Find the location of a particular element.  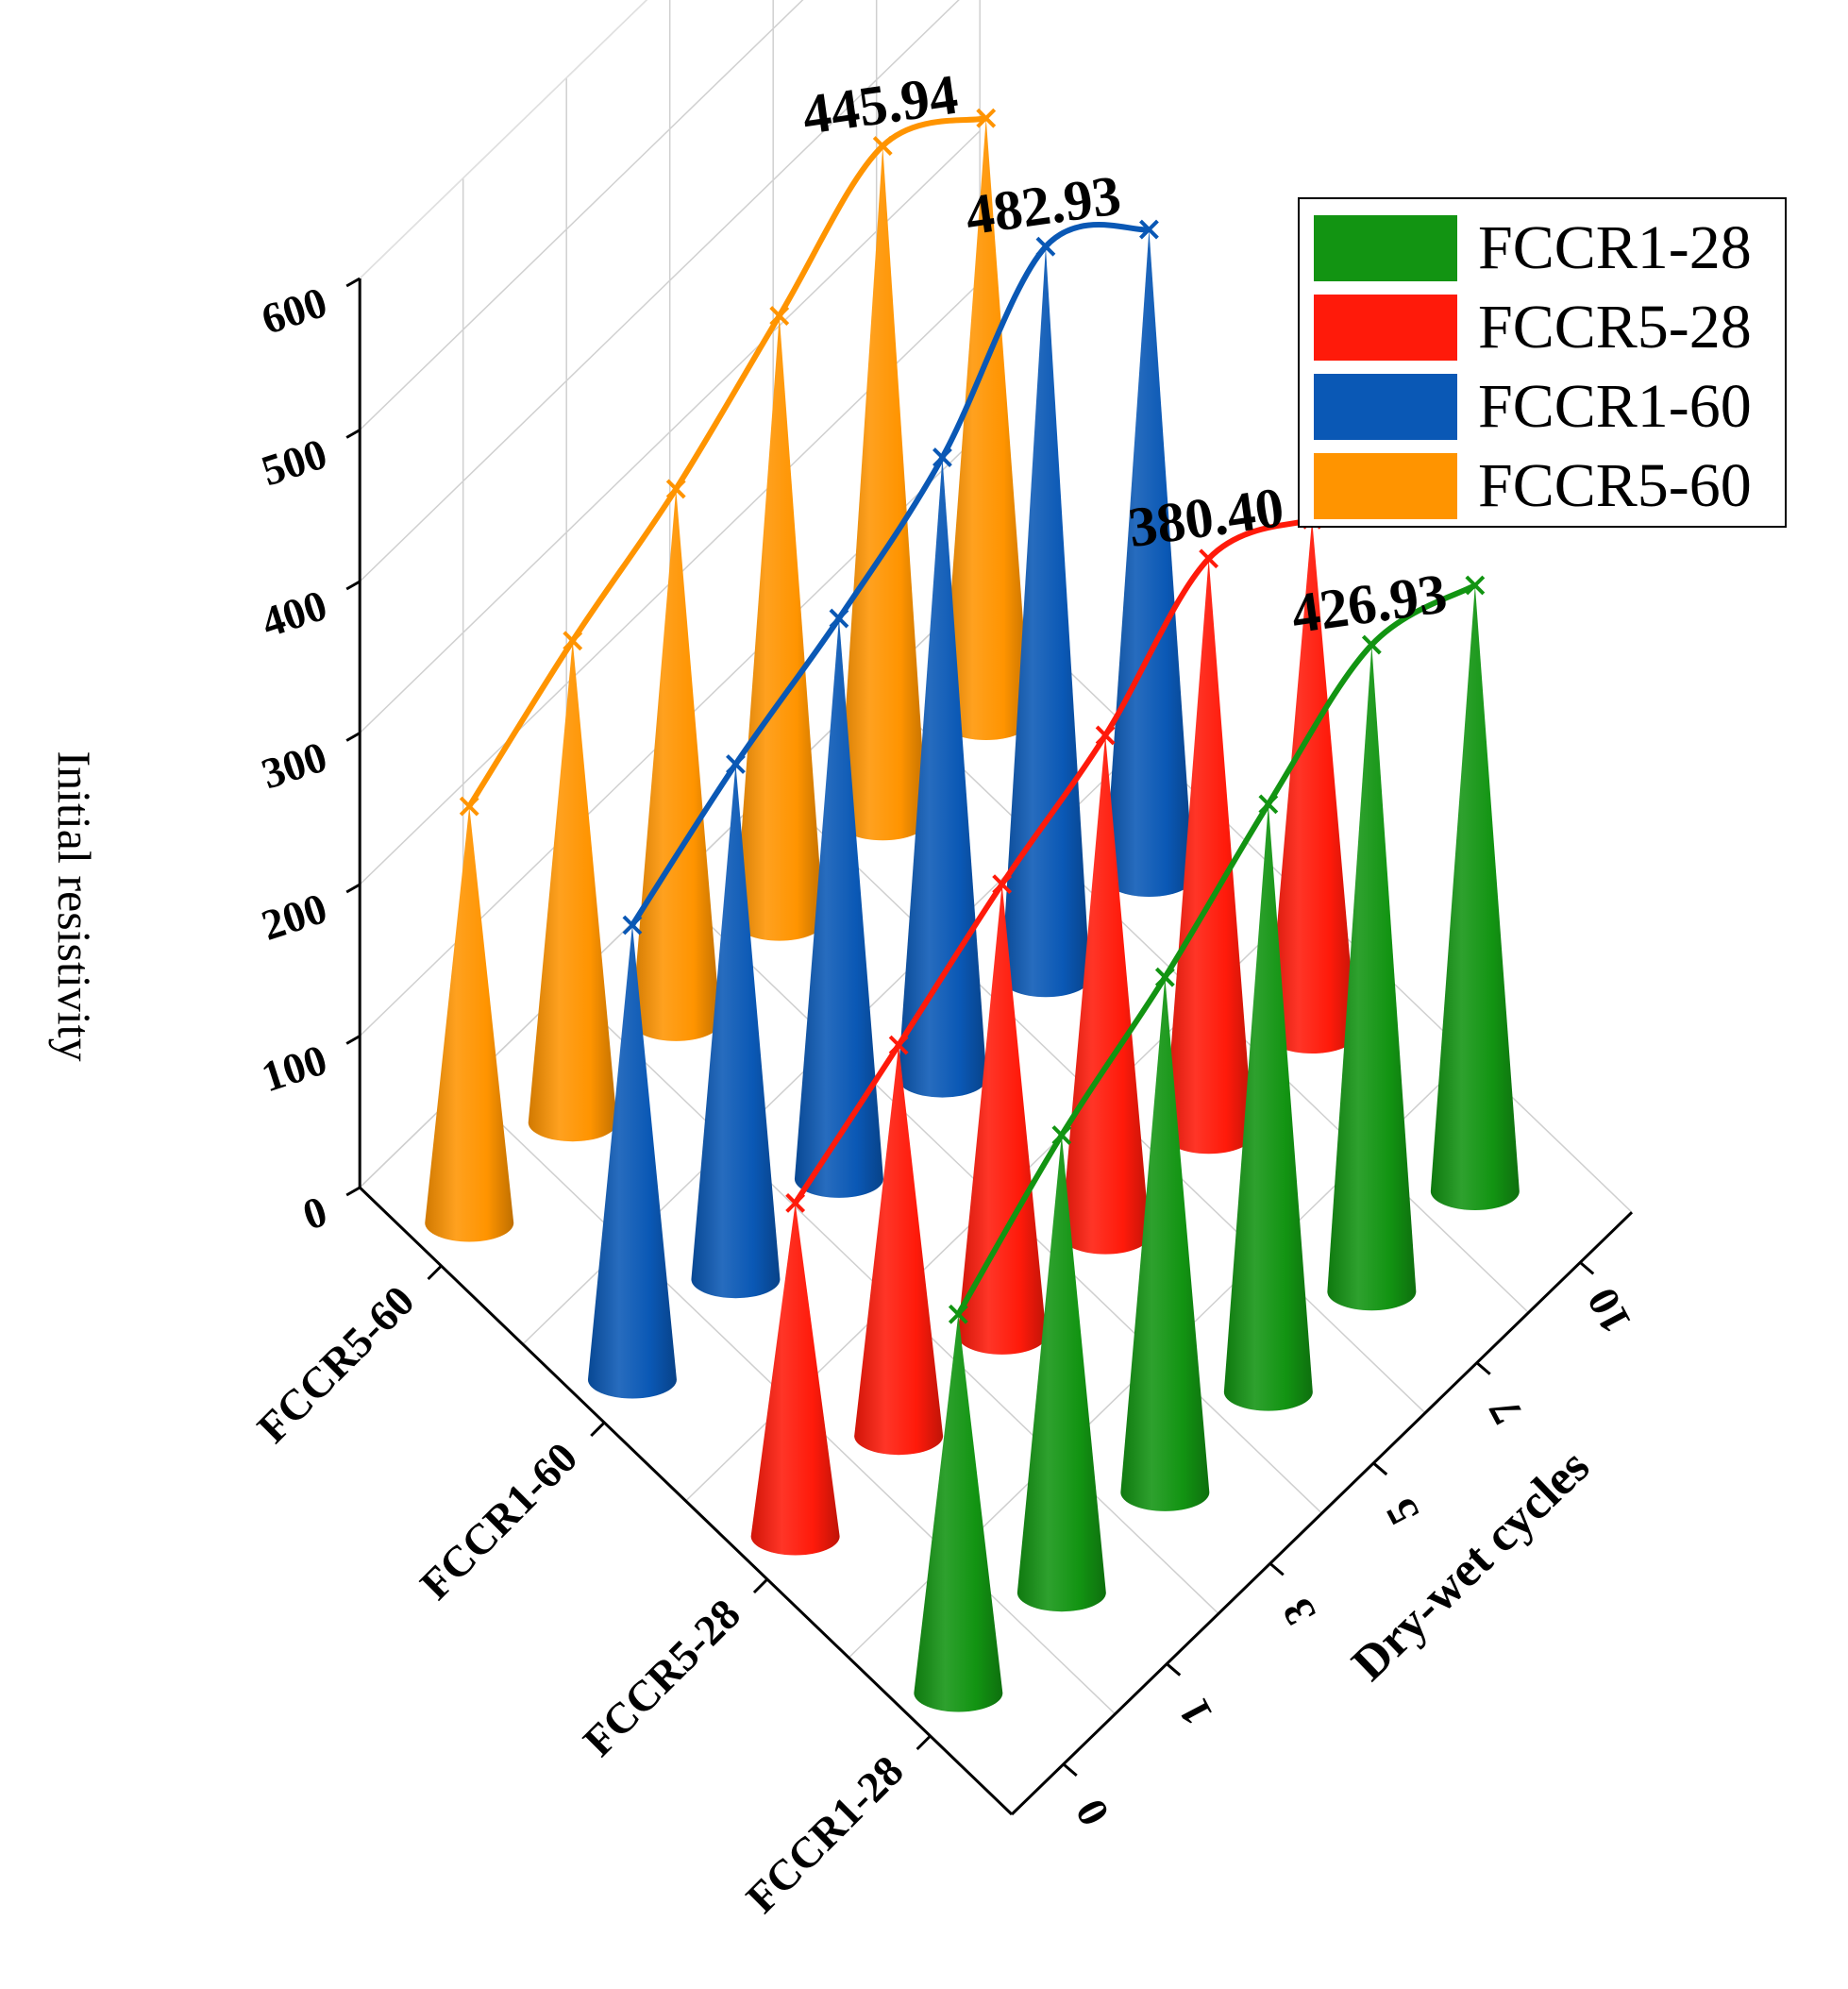

cycle-tick-label: 3 is located at coordinates (1298, 1611).